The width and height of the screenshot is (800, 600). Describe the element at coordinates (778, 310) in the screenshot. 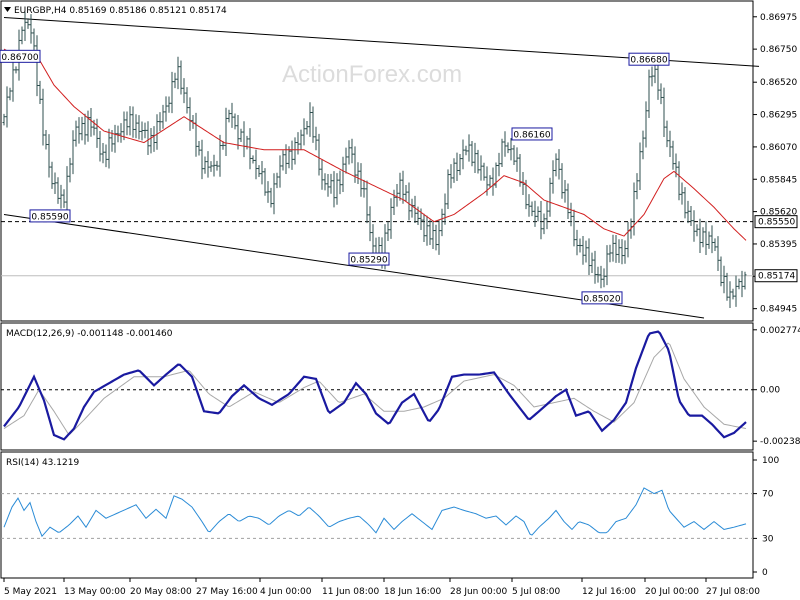

I see `price-axis-label: 0.84945` at that location.